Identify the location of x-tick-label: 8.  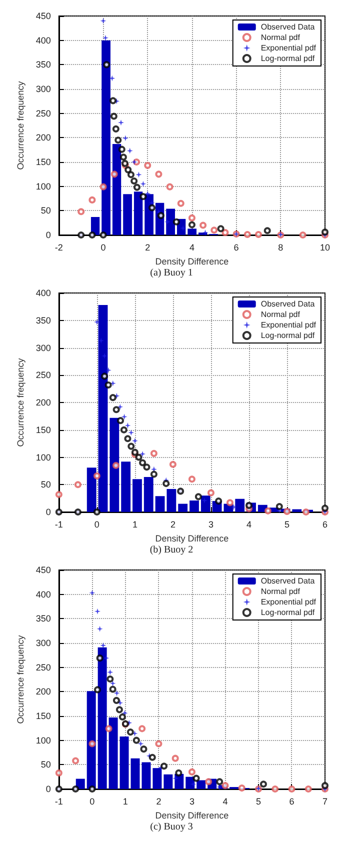
(281, 247).